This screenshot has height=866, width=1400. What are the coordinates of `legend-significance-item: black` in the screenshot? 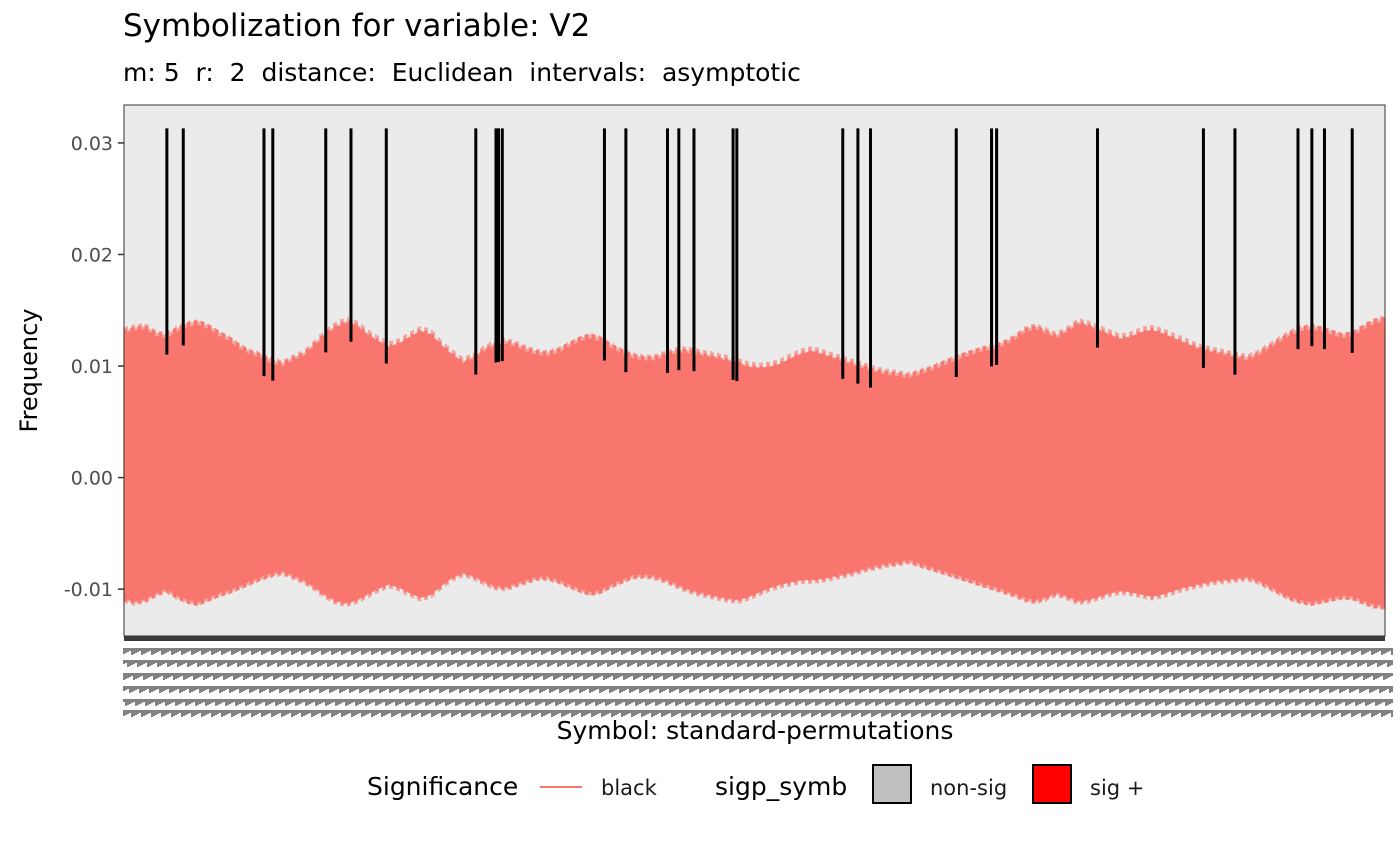 It's located at (629, 788).